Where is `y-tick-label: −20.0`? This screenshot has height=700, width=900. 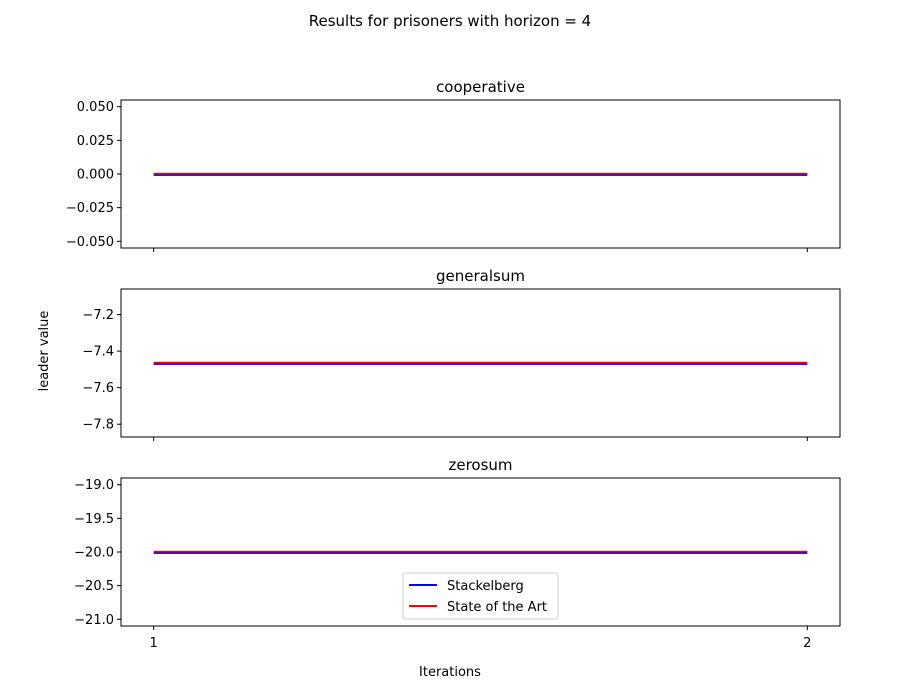 y-tick-label: −20.0 is located at coordinates (94, 553).